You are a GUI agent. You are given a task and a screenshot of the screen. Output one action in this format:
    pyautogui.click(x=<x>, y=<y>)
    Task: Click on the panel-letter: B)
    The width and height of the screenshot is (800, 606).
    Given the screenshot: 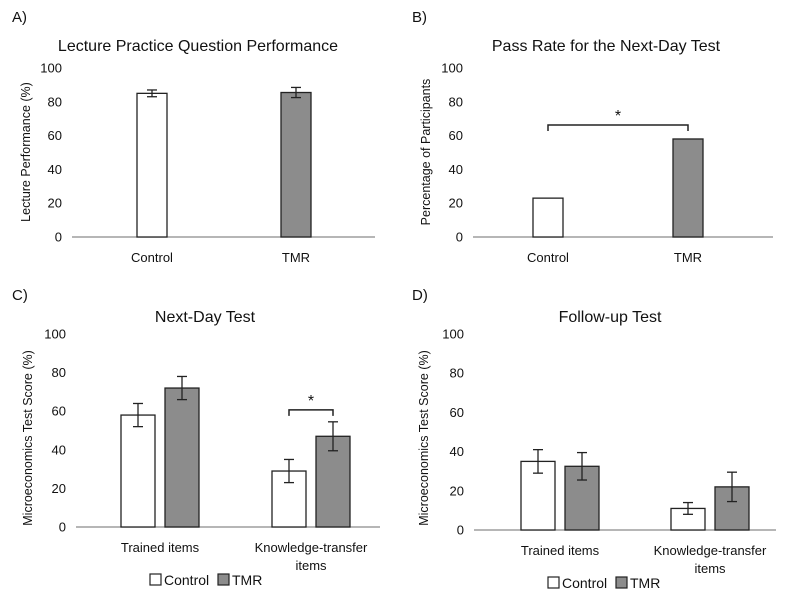 What is the action you would take?
    pyautogui.click(x=419, y=17)
    